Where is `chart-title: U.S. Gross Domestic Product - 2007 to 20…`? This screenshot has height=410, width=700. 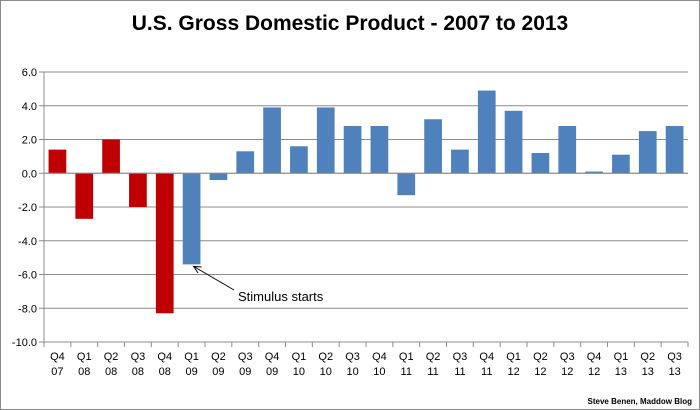
chart-title: U.S. Gross Domestic Product - 2007 to 20… is located at coordinates (350, 23).